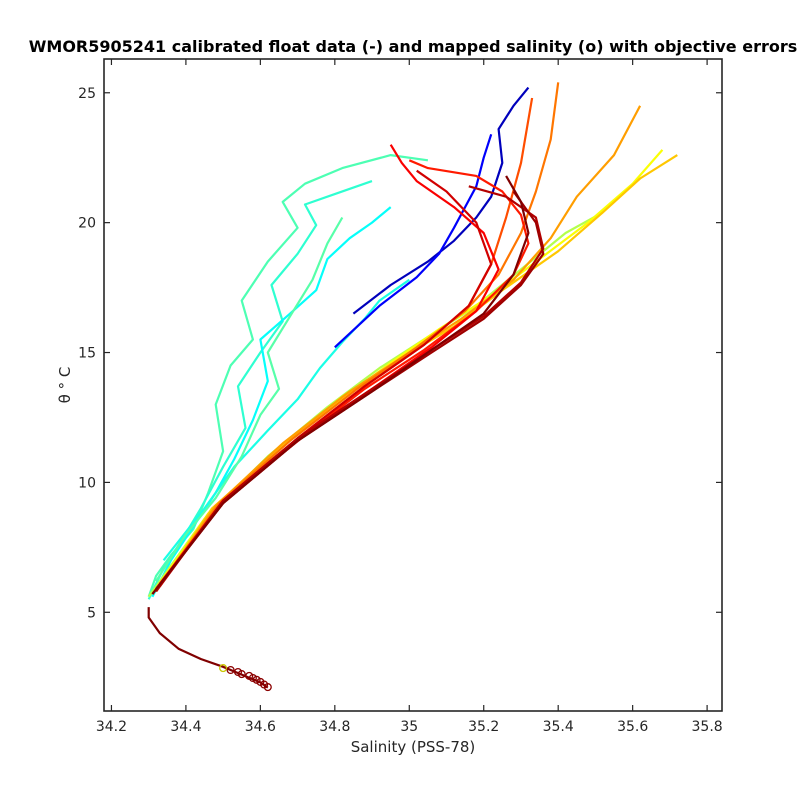  I want to click on x-tick-label: 35.4, so click(558, 727).